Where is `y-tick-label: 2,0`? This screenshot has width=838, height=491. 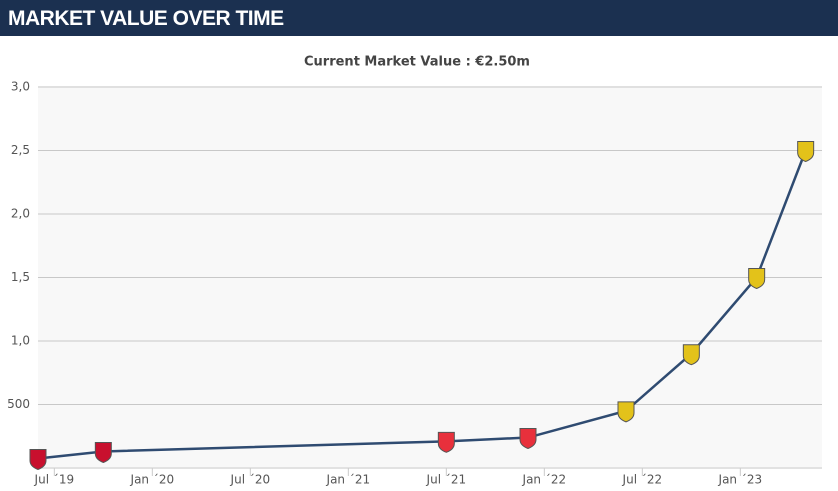
y-tick-label: 2,0 is located at coordinates (20, 214).